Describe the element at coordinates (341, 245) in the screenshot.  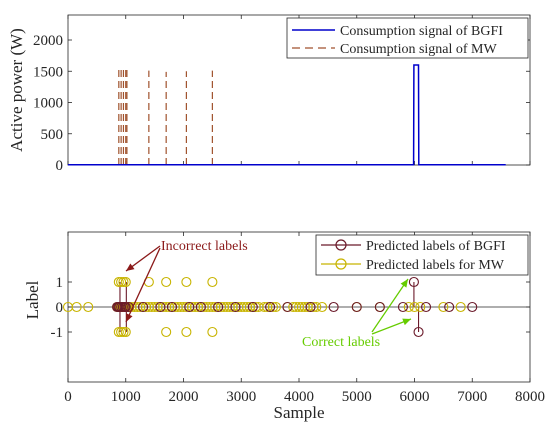
I see `legend-bgfi-marker` at that location.